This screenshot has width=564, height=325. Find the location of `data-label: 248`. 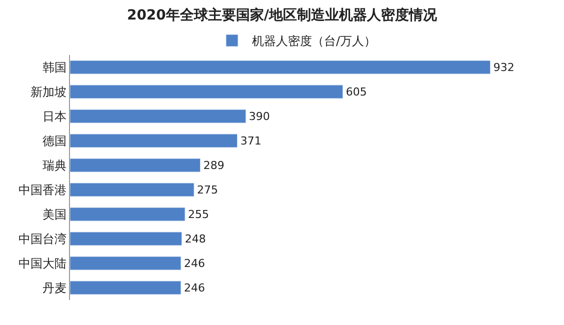

data-label: 248 is located at coordinates (195, 239).